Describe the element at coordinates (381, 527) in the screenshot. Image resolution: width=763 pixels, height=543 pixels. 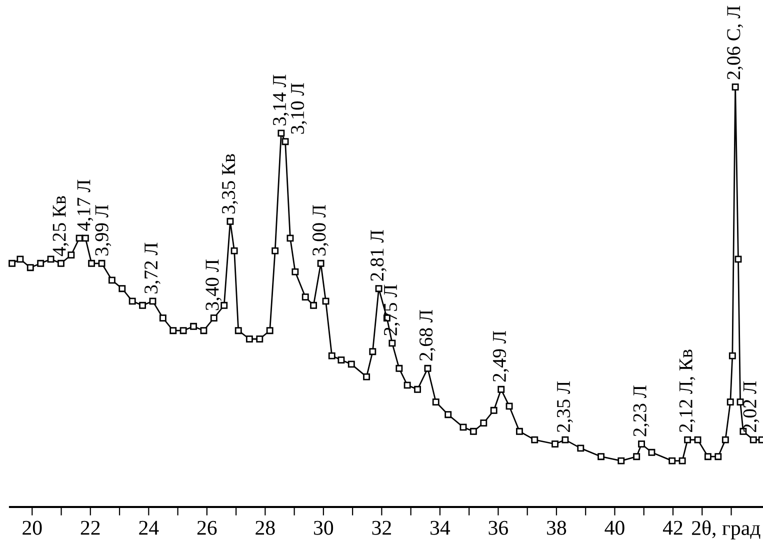
I see `x-tick-label: 32` at that location.